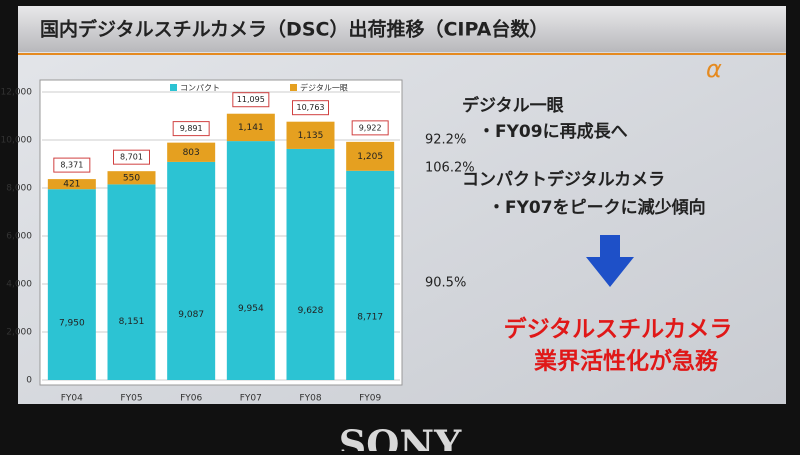 This screenshot has height=455, width=800. I want to click on note-heading: デジタル一眼, so click(513, 105).